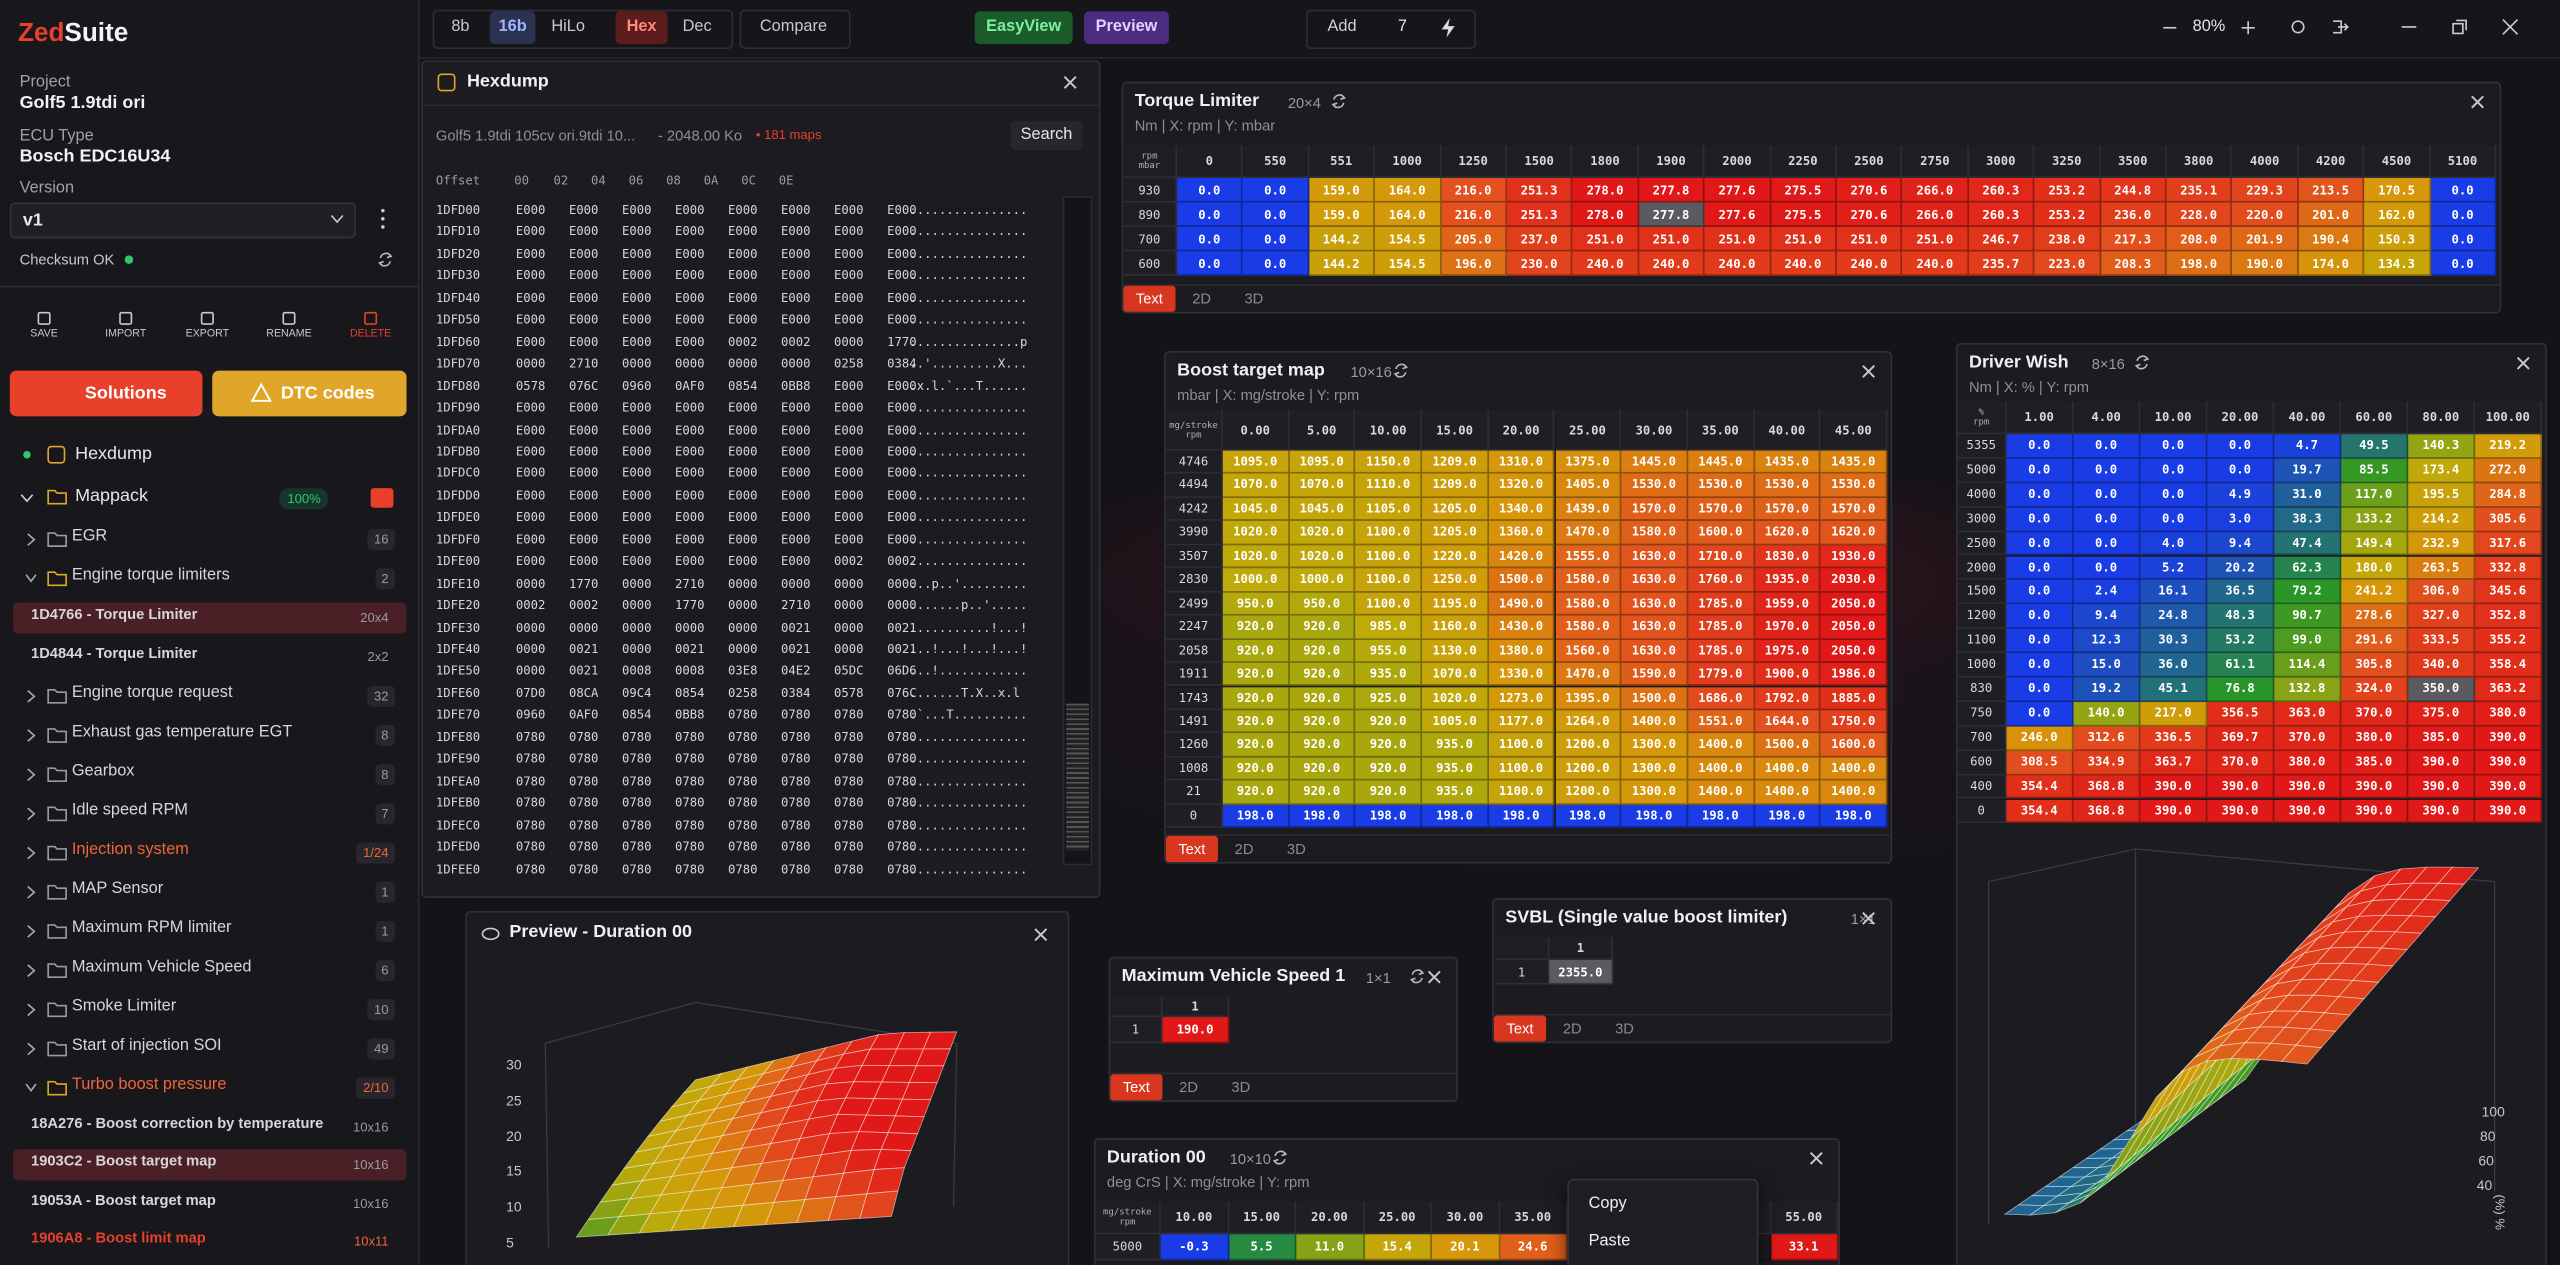  What do you see at coordinates (1854, 580) in the screenshot?
I see `map-cell: 2030.0` at bounding box center [1854, 580].